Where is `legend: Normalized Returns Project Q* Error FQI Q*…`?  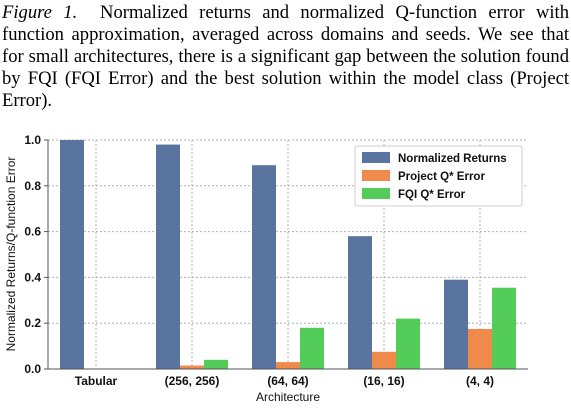
legend: Normalized Returns Project Q* Error FQI Q*… is located at coordinates (438, 176).